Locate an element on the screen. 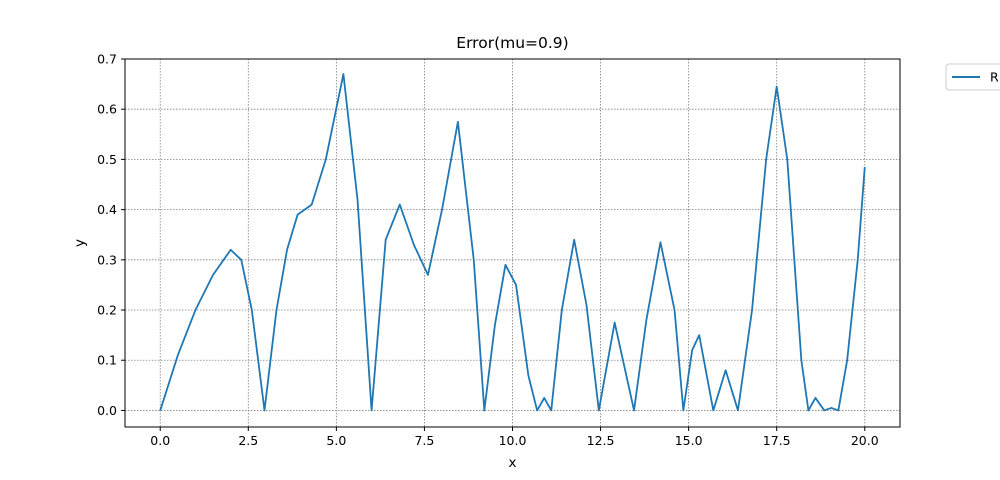  y-tick-label: 0.7 is located at coordinates (107, 59).